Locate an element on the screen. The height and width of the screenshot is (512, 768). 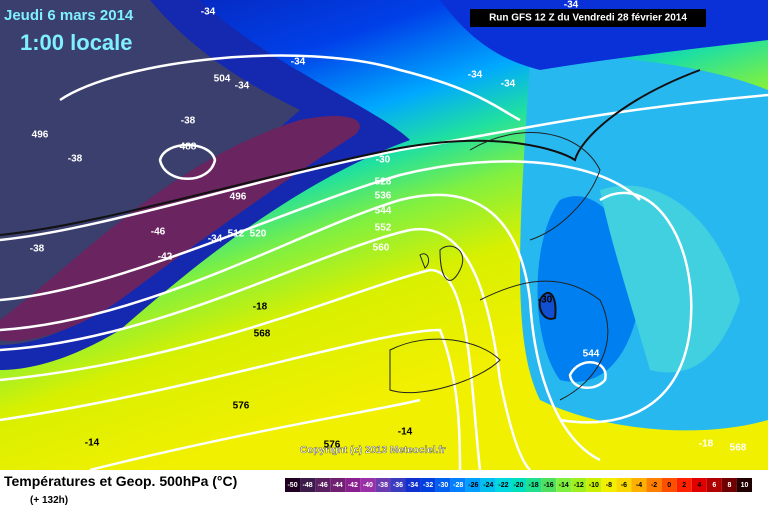
scale-label: -4 is located at coordinates (639, 485).